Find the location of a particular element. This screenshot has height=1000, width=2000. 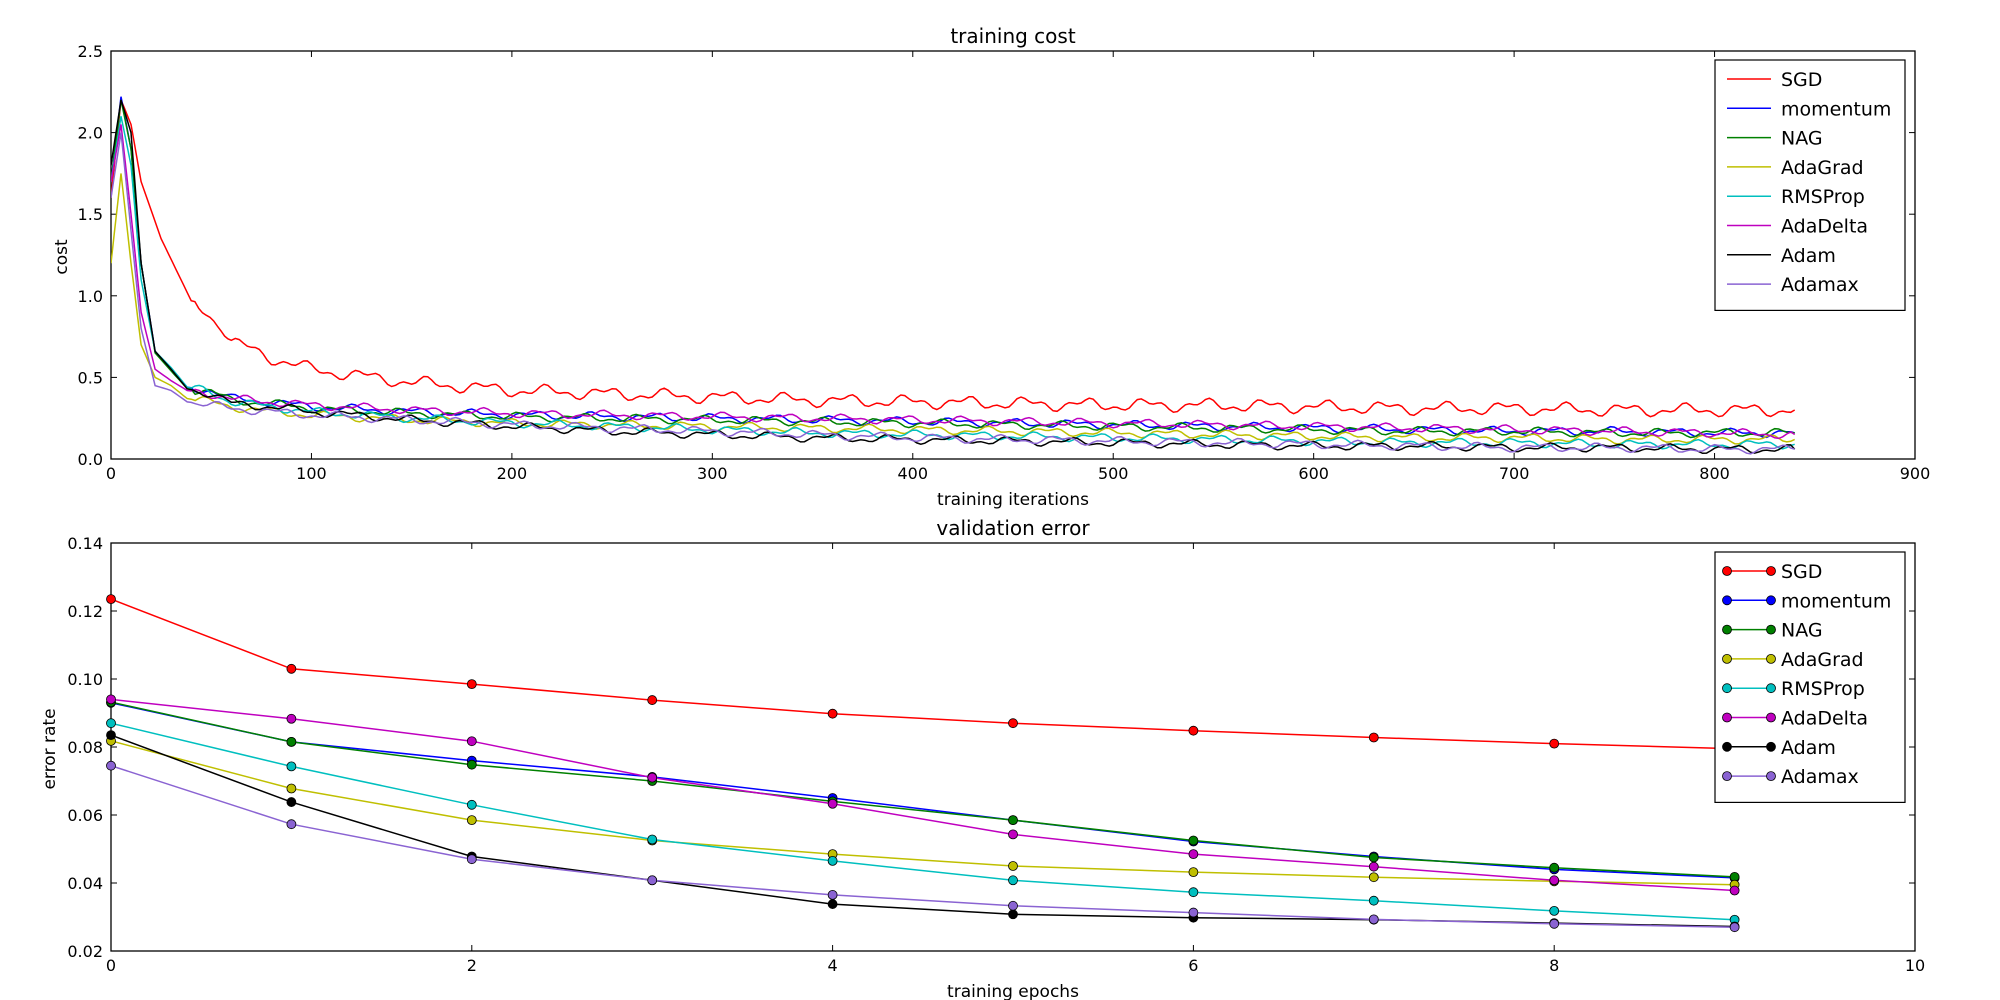

legend-label-nag: NAG is located at coordinates (1802, 139).